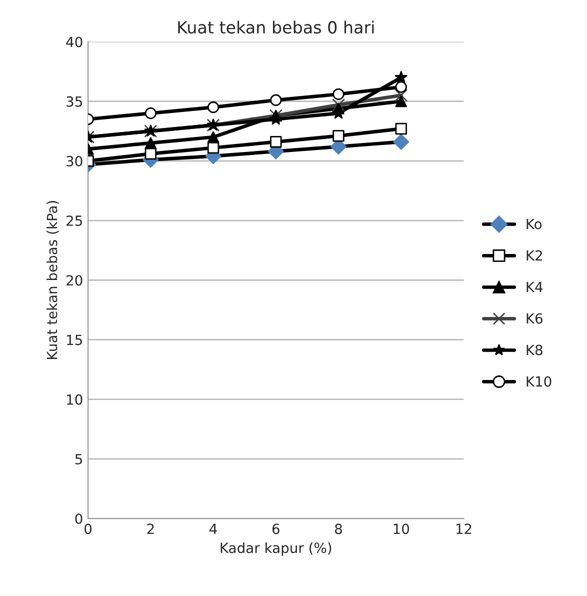 The image size is (587, 596). I want to click on legend-label: K4, so click(534, 287).